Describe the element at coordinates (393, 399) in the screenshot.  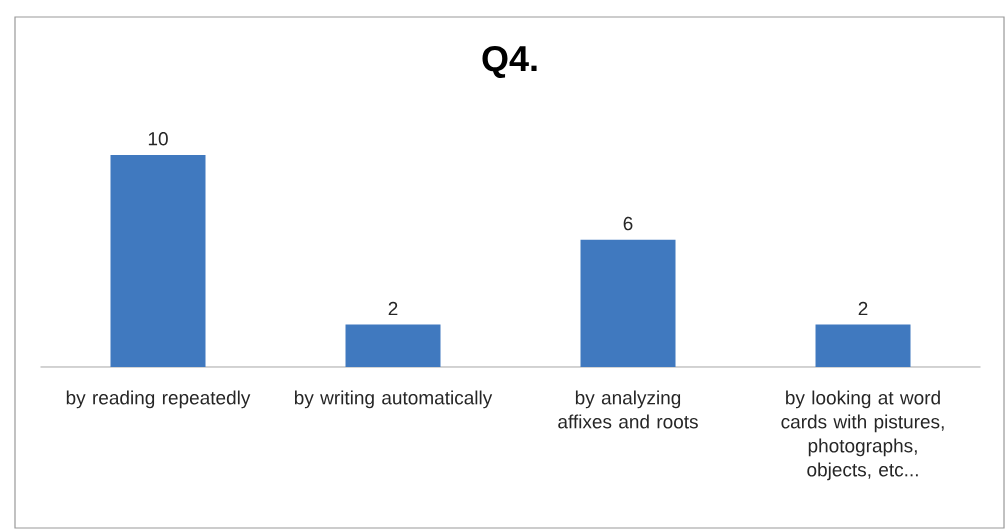
I see `x-tick-label: by writing automatically` at that location.